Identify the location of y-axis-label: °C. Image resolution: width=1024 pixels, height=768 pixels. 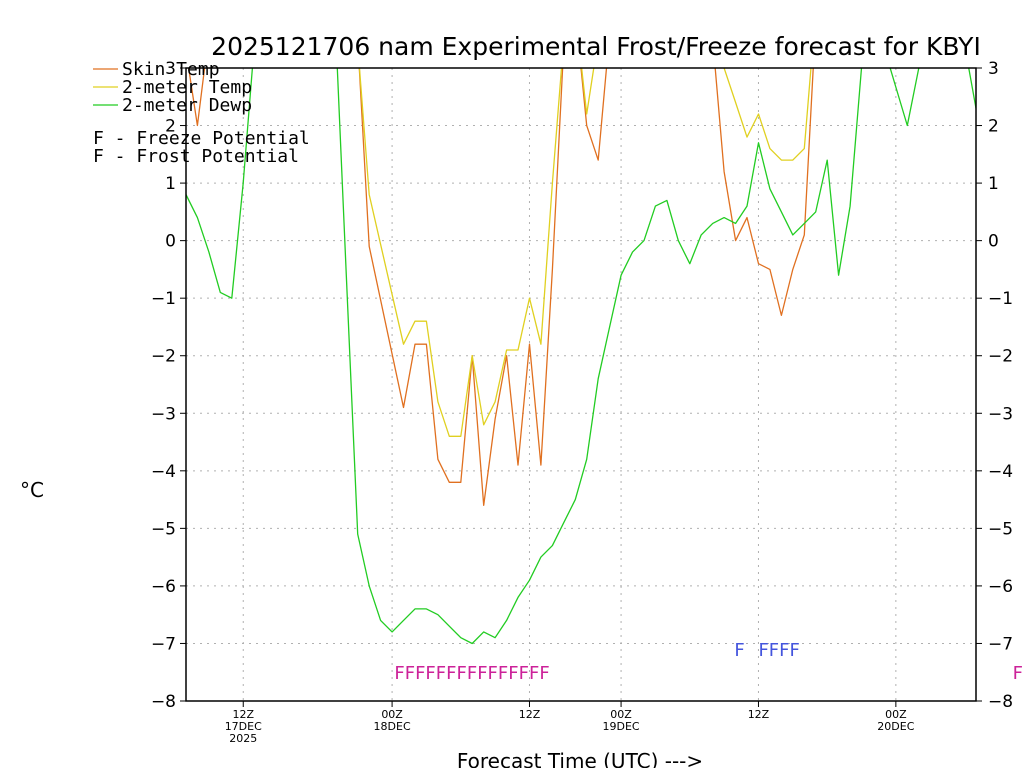
(32, 490).